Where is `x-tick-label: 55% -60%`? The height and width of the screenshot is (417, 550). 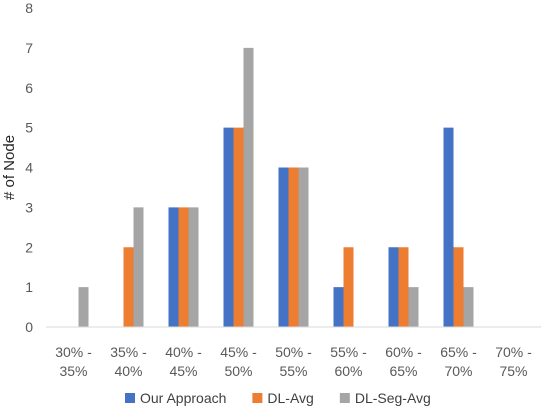 x-tick-label: 55% -60% is located at coordinates (348, 361).